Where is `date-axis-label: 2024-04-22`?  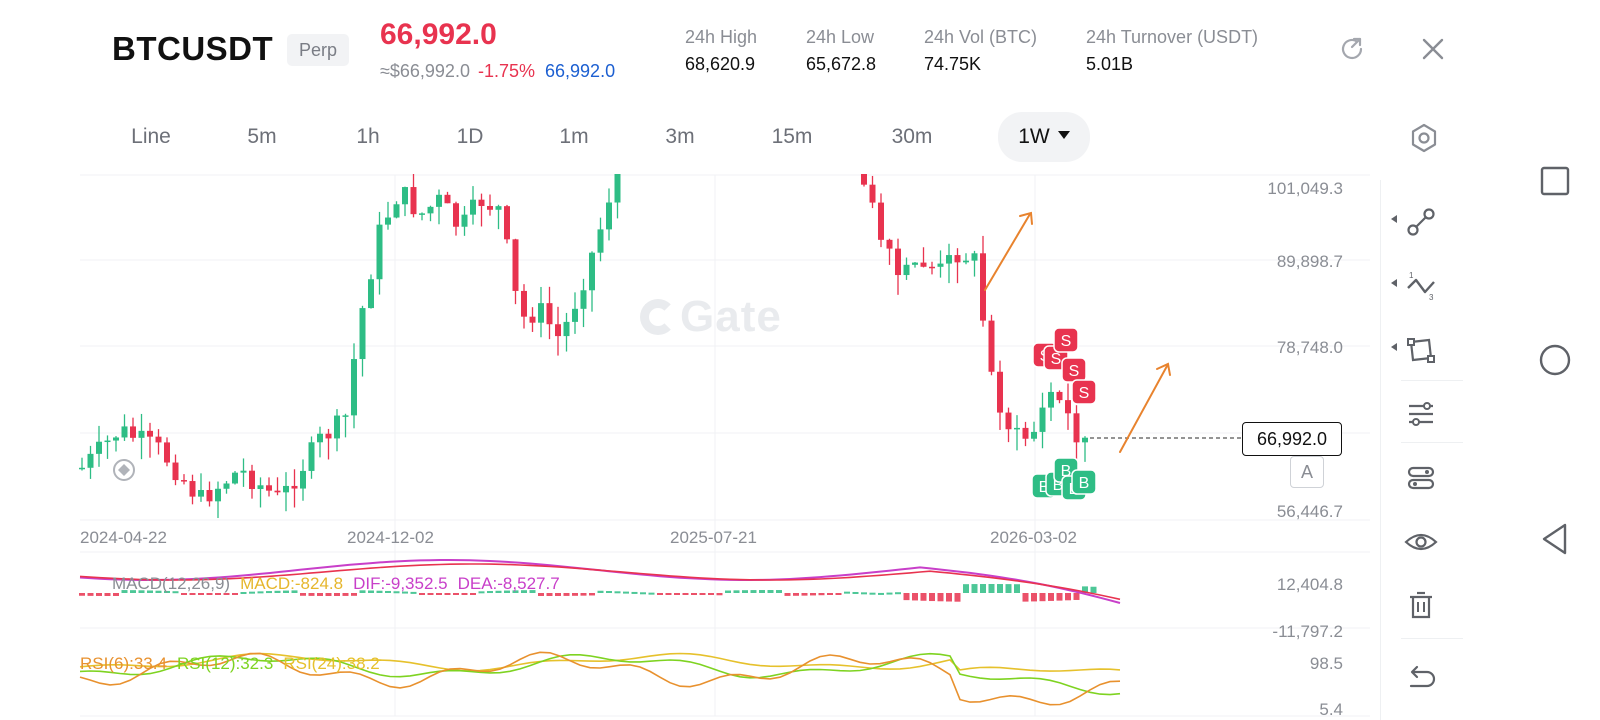
date-axis-label: 2024-04-22 is located at coordinates (123, 537).